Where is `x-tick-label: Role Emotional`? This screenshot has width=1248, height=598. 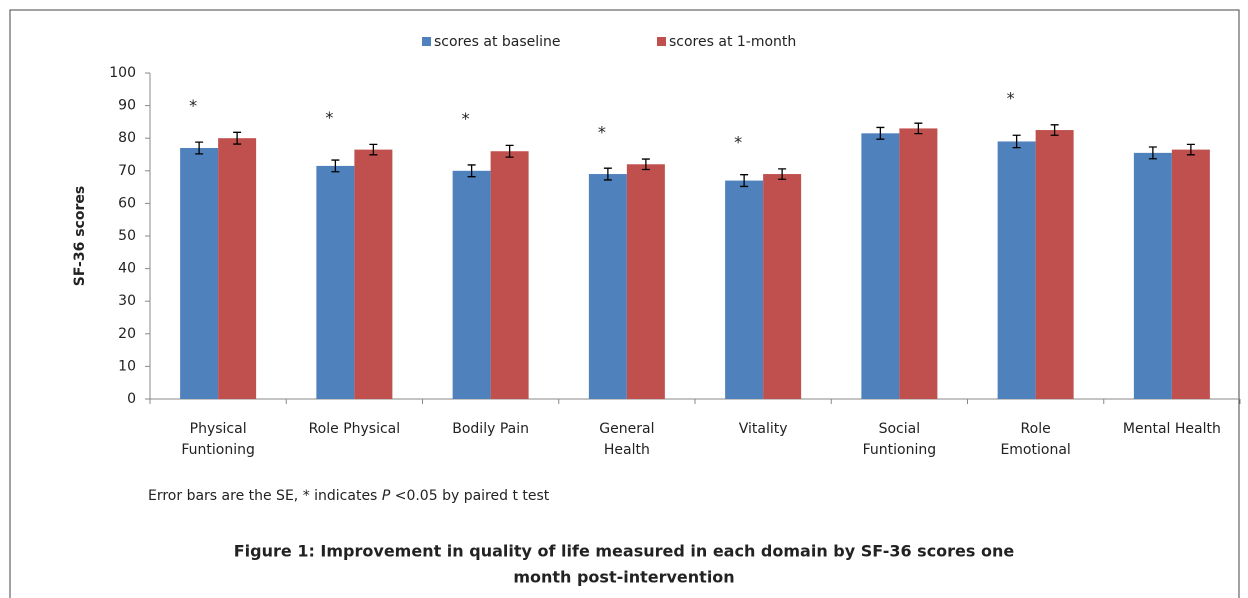 x-tick-label: Role Emotional is located at coordinates (1035, 439).